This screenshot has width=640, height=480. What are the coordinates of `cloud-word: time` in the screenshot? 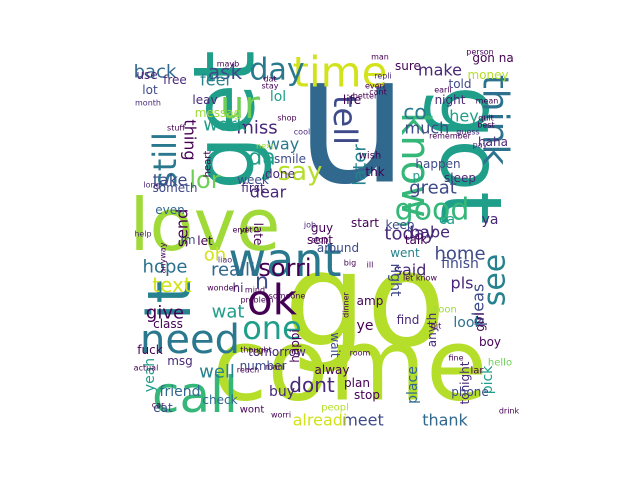 It's located at (340, 72).